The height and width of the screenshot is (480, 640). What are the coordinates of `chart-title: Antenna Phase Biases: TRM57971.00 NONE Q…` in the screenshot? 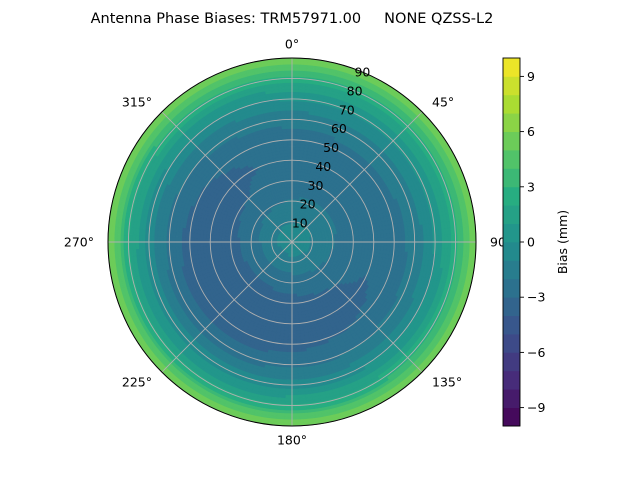 It's located at (292, 19).